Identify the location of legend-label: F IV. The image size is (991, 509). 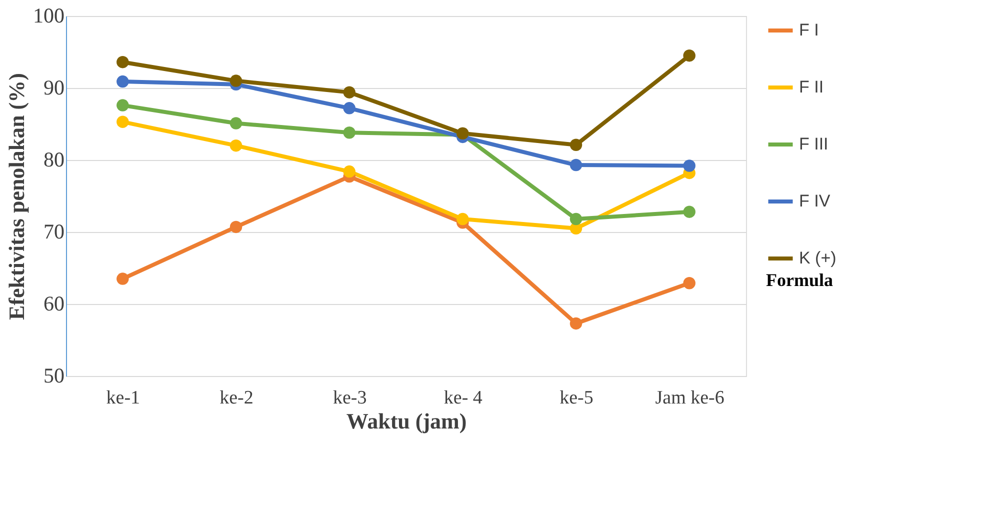
(815, 201).